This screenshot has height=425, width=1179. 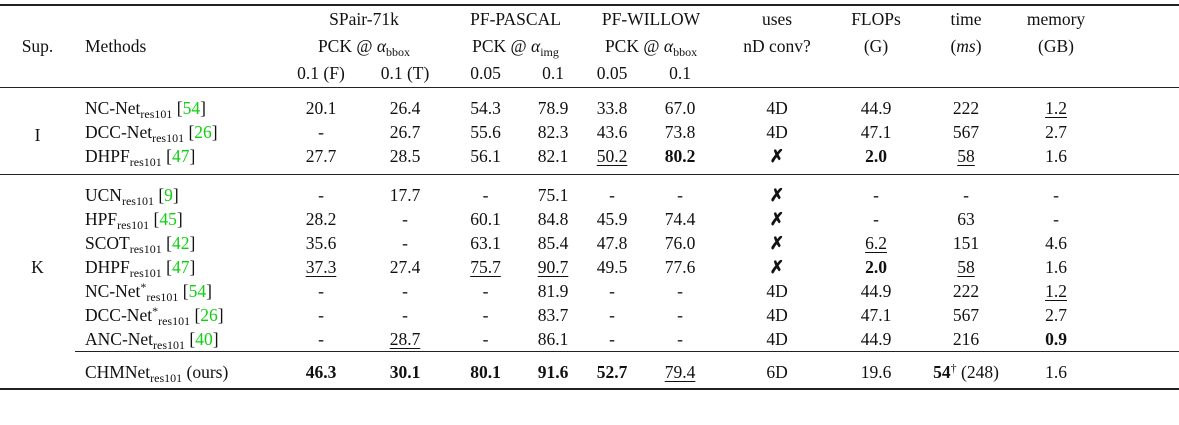 I want to click on table-cell: 67.0, so click(x=680, y=103).